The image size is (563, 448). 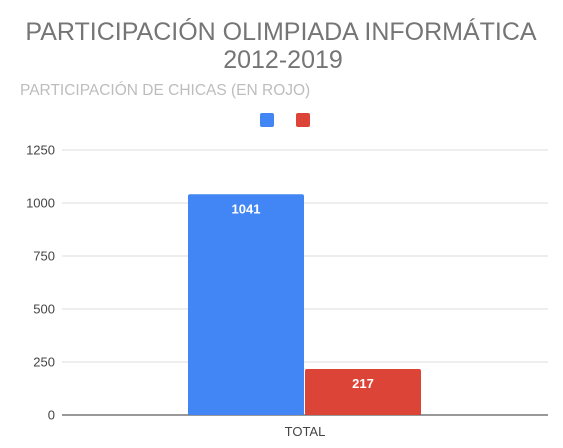 What do you see at coordinates (44, 256) in the screenshot?
I see `y-tick-label: 750` at bounding box center [44, 256].